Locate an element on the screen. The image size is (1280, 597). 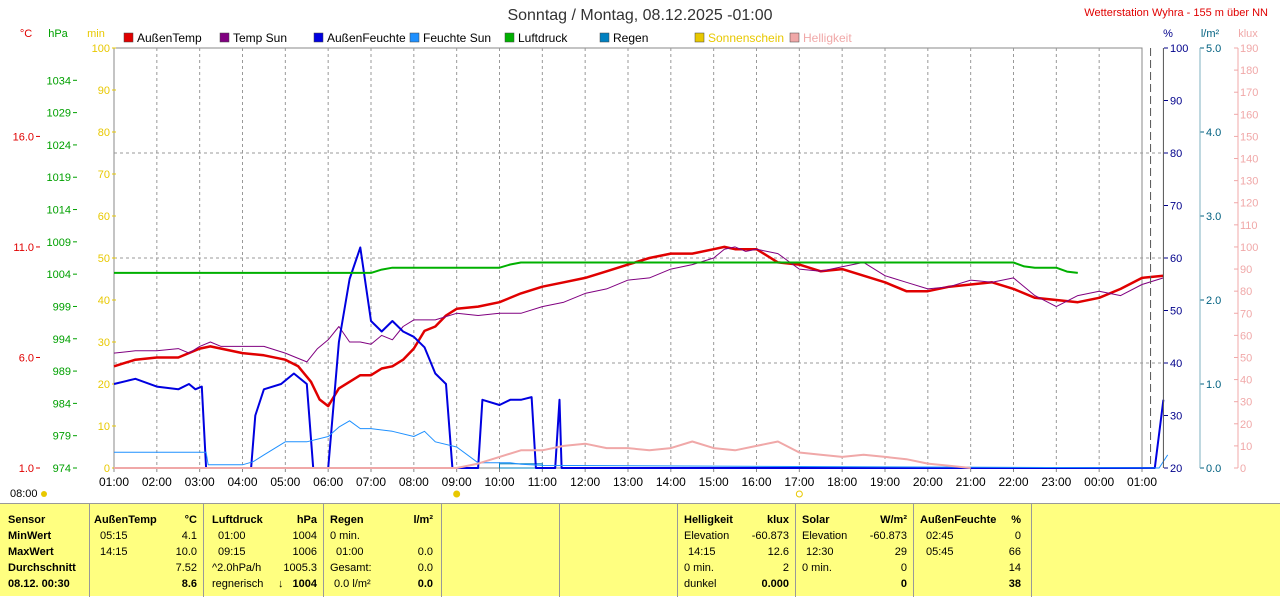
humidity-current-value: 38 is located at coordinates (1014, 584).